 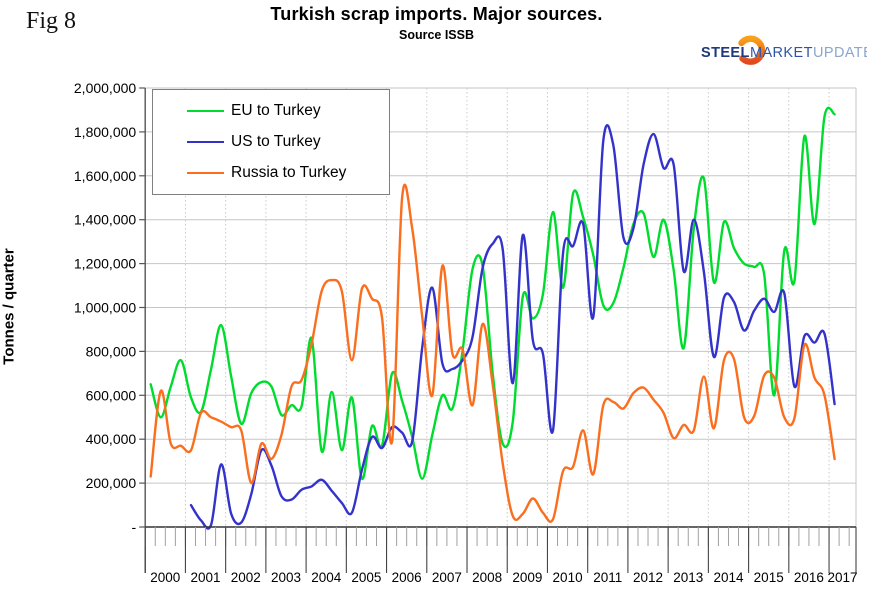 What do you see at coordinates (840, 53) in the screenshot?
I see `logo-word-update: UPDATE` at bounding box center [840, 53].